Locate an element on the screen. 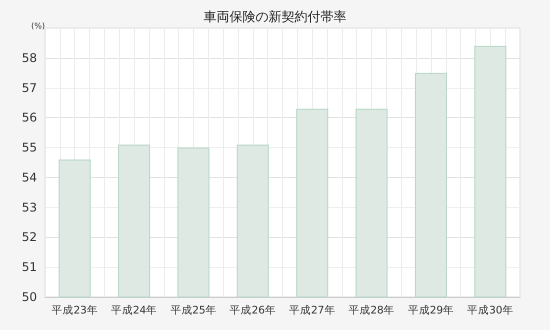 The height and width of the screenshot is (330, 550). y-tick-label: 50 is located at coordinates (29, 297).